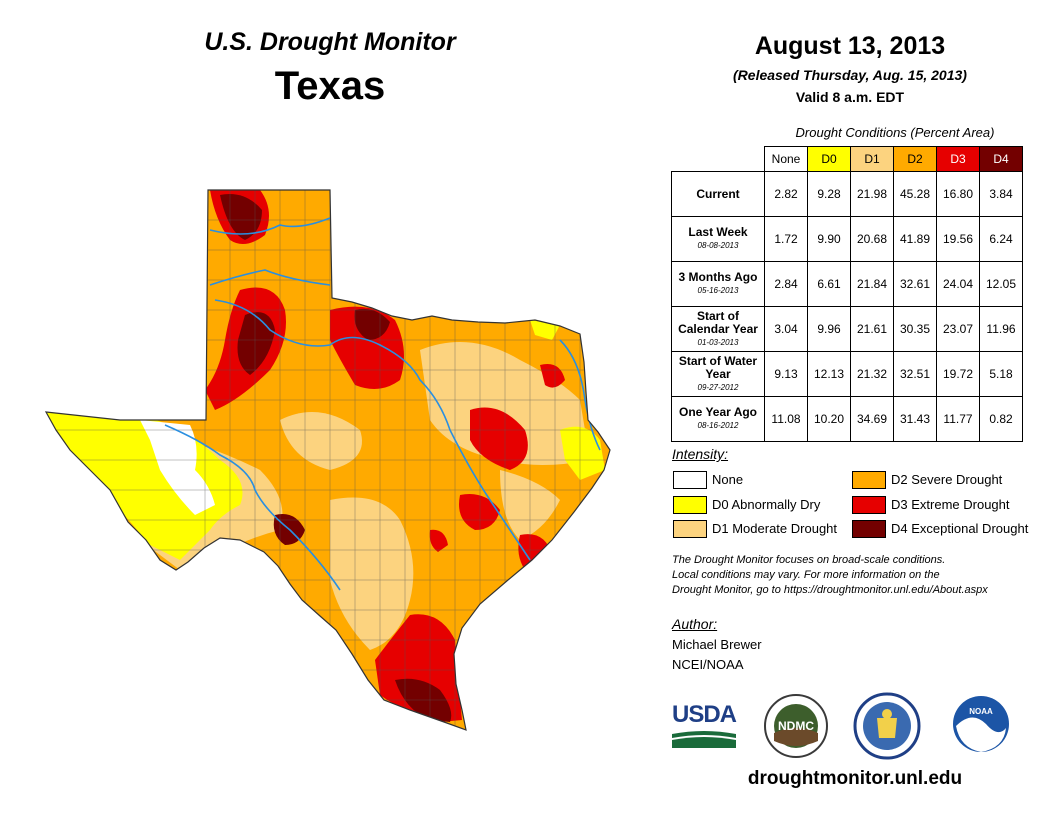  What do you see at coordinates (872, 419) in the screenshot?
I see `table-cell: 34.69` at bounding box center [872, 419].